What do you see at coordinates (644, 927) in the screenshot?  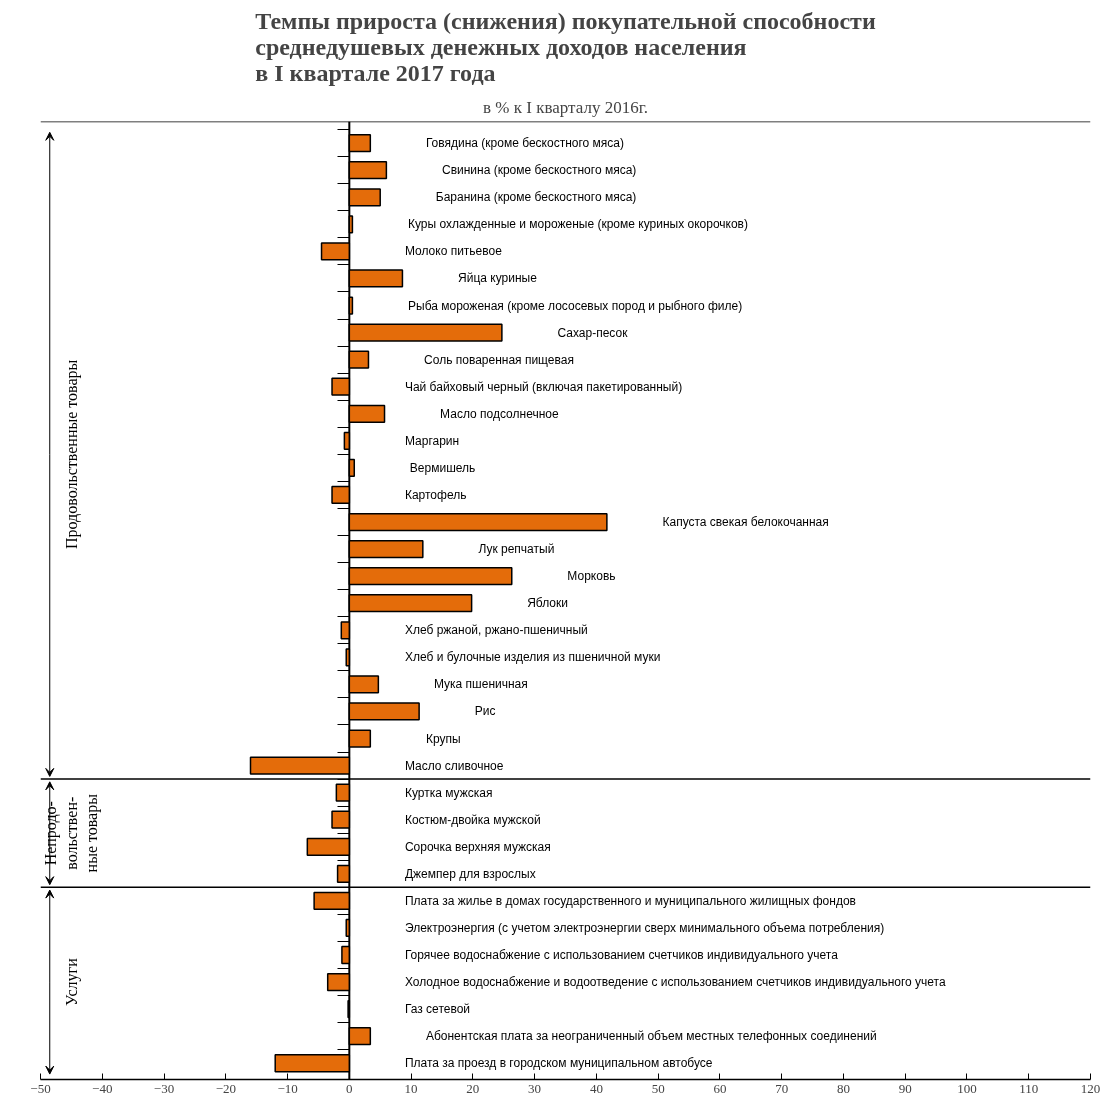 I see `y-tick-label: Электроэнергия (с учетом электроэнергии сверх минимального объема потребления)` at bounding box center [644, 927].